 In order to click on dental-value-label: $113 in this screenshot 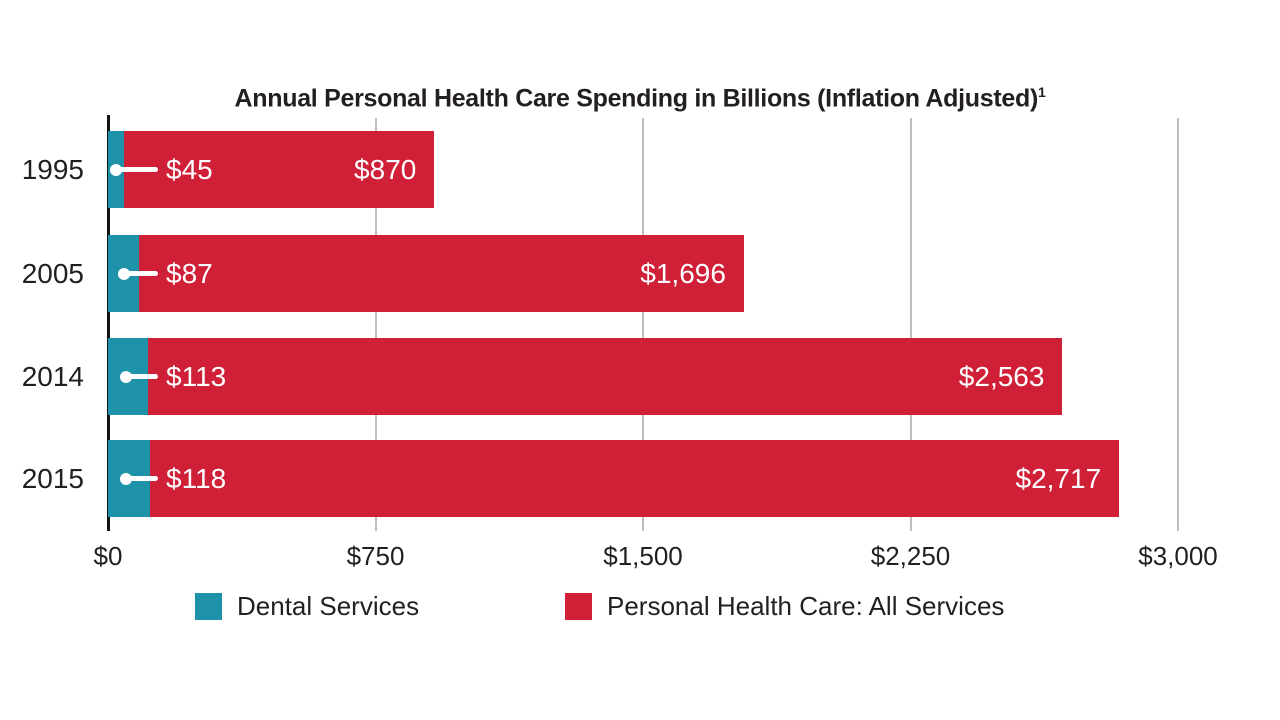, I will do `click(196, 376)`.